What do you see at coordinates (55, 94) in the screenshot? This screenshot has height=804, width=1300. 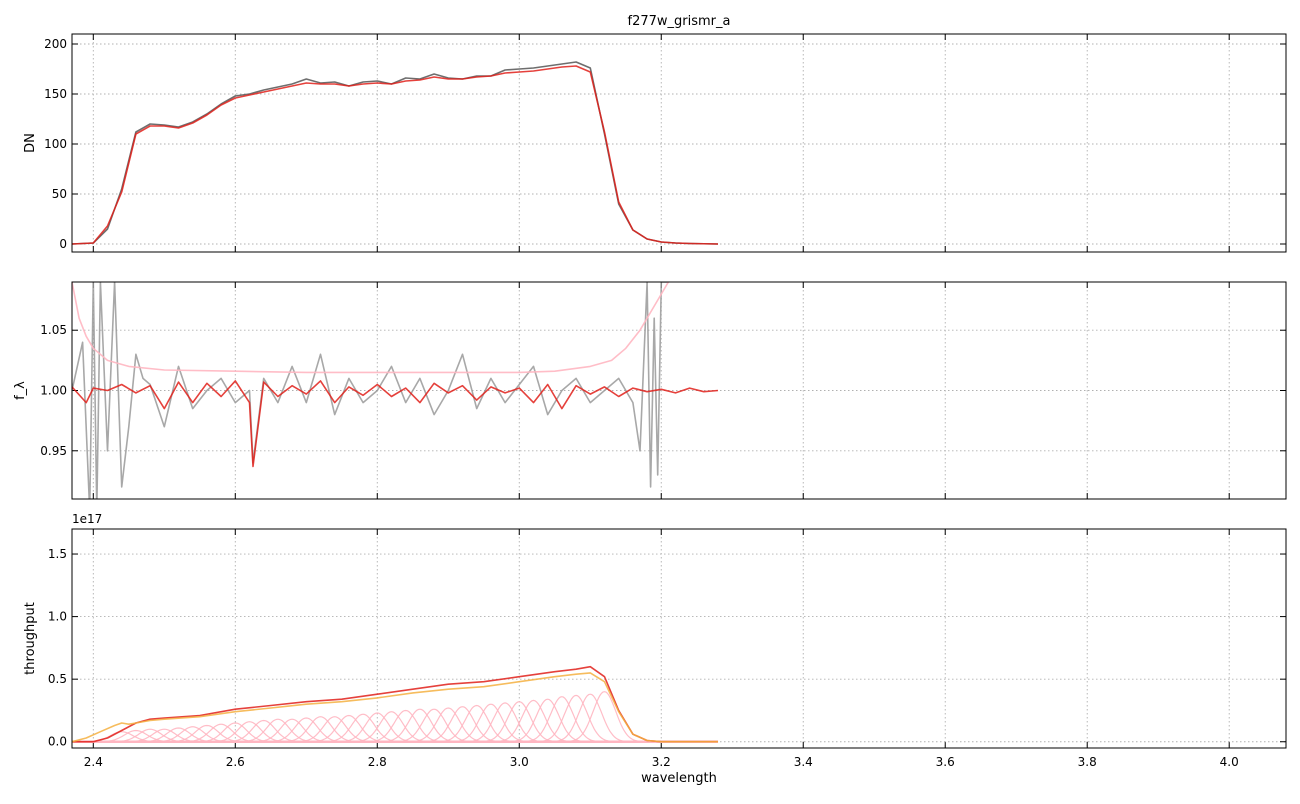 I see `y-tick-label: 150` at bounding box center [55, 94].